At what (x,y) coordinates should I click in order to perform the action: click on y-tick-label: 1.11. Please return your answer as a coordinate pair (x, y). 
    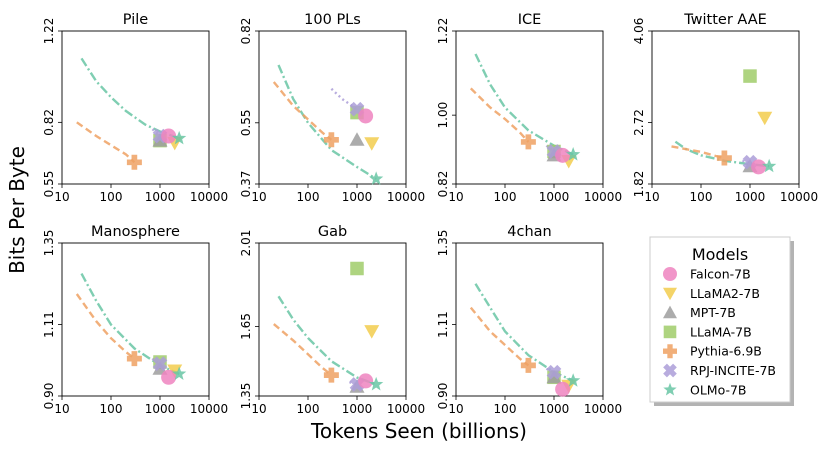
    Looking at the image, I should click on (49, 324).